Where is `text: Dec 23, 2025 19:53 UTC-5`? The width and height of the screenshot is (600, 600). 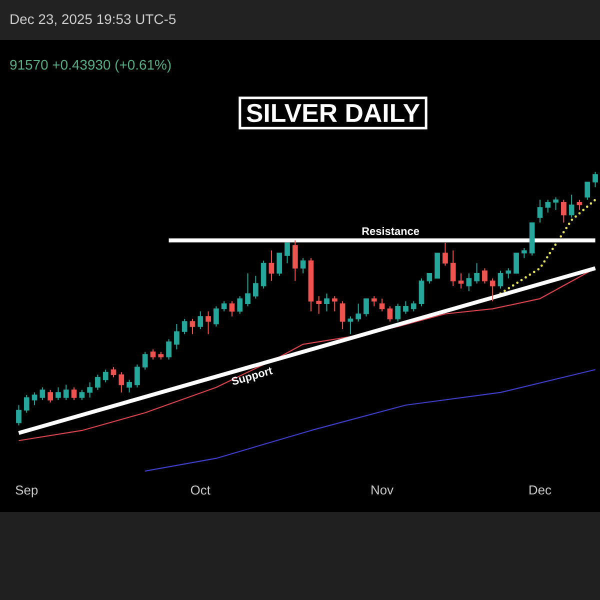 text: Dec 23, 2025 19:53 UTC-5 is located at coordinates (93, 20).